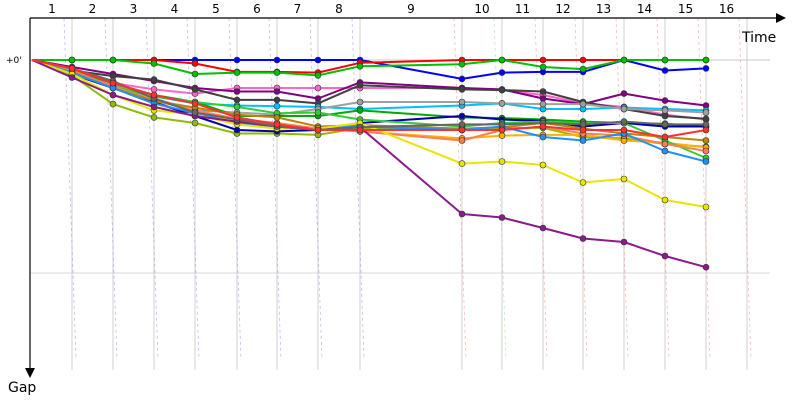 Image resolution: width=800 pixels, height=404 pixels. Describe the element at coordinates (22, 388) in the screenshot. I see `y-axis-title: Gap` at that location.